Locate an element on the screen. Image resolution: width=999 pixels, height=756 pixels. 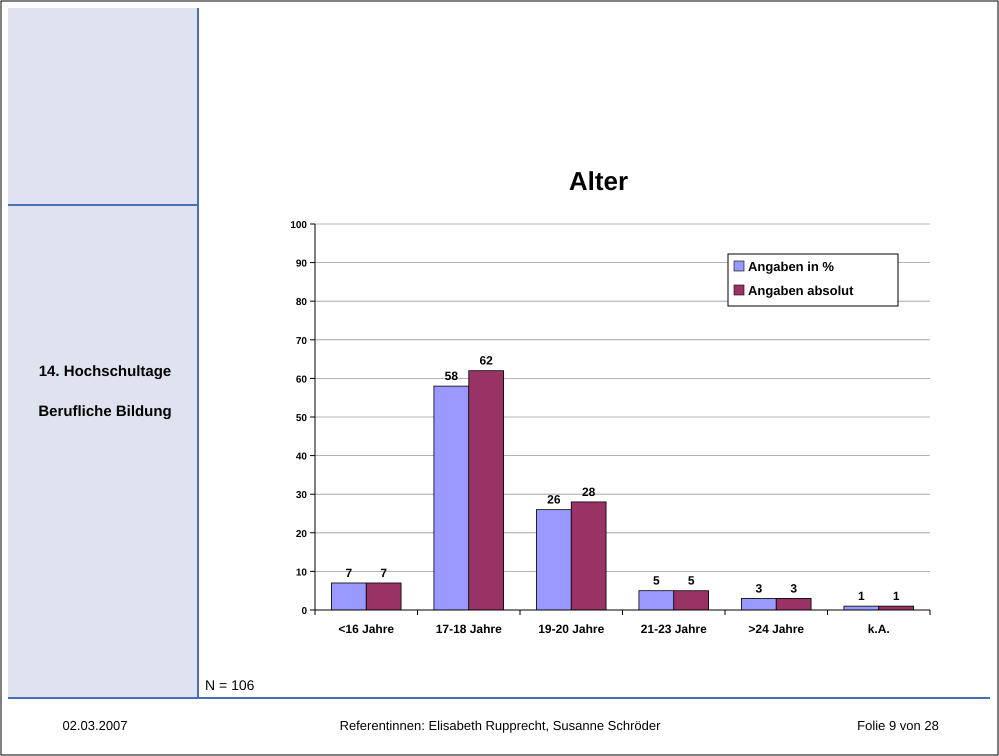
x-tick-label: k.A. is located at coordinates (879, 629).